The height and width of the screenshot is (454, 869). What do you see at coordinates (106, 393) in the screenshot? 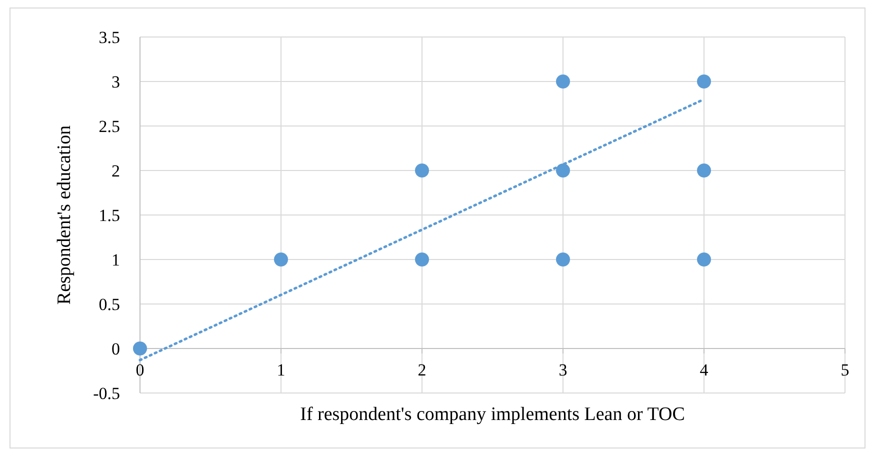
I see `y-tick-label: -0.5` at bounding box center [106, 393].